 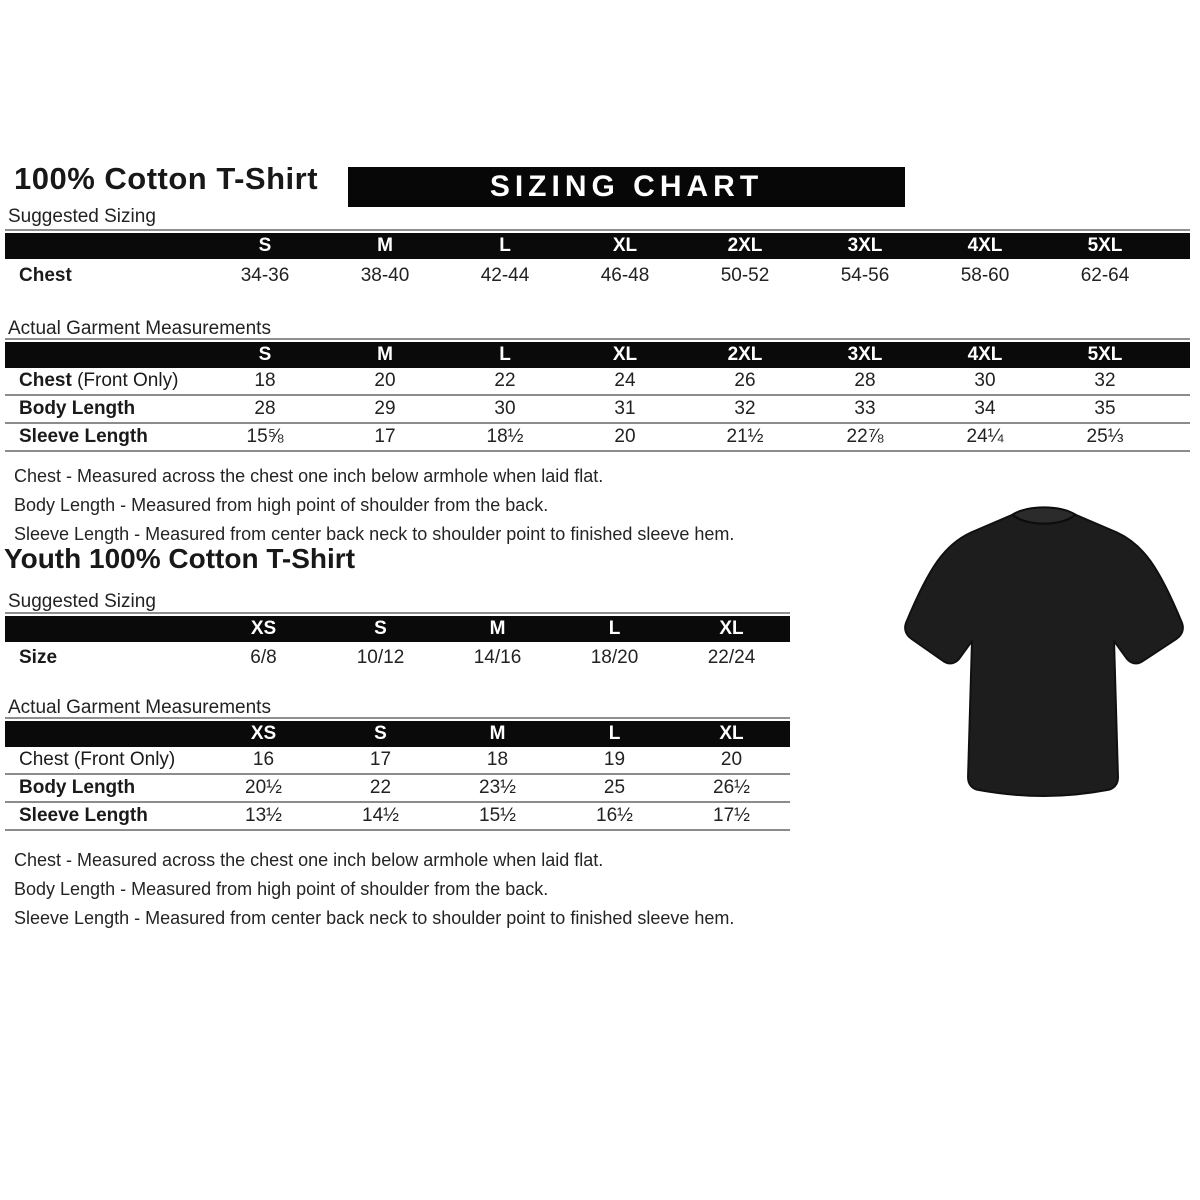 I want to click on youth-sleeve-length-row: Sleeve Length 13½ 14½ 15½ 16½ 17½, so click(x=397, y=817).